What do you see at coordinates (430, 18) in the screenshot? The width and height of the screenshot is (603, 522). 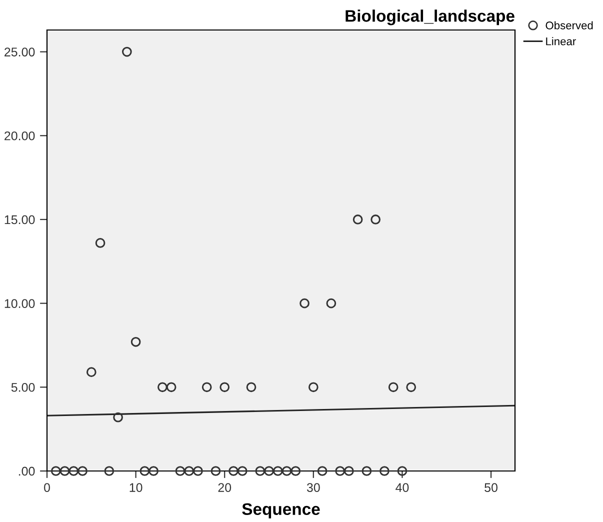 I see `chart-title: Biological_landscape` at bounding box center [430, 18].